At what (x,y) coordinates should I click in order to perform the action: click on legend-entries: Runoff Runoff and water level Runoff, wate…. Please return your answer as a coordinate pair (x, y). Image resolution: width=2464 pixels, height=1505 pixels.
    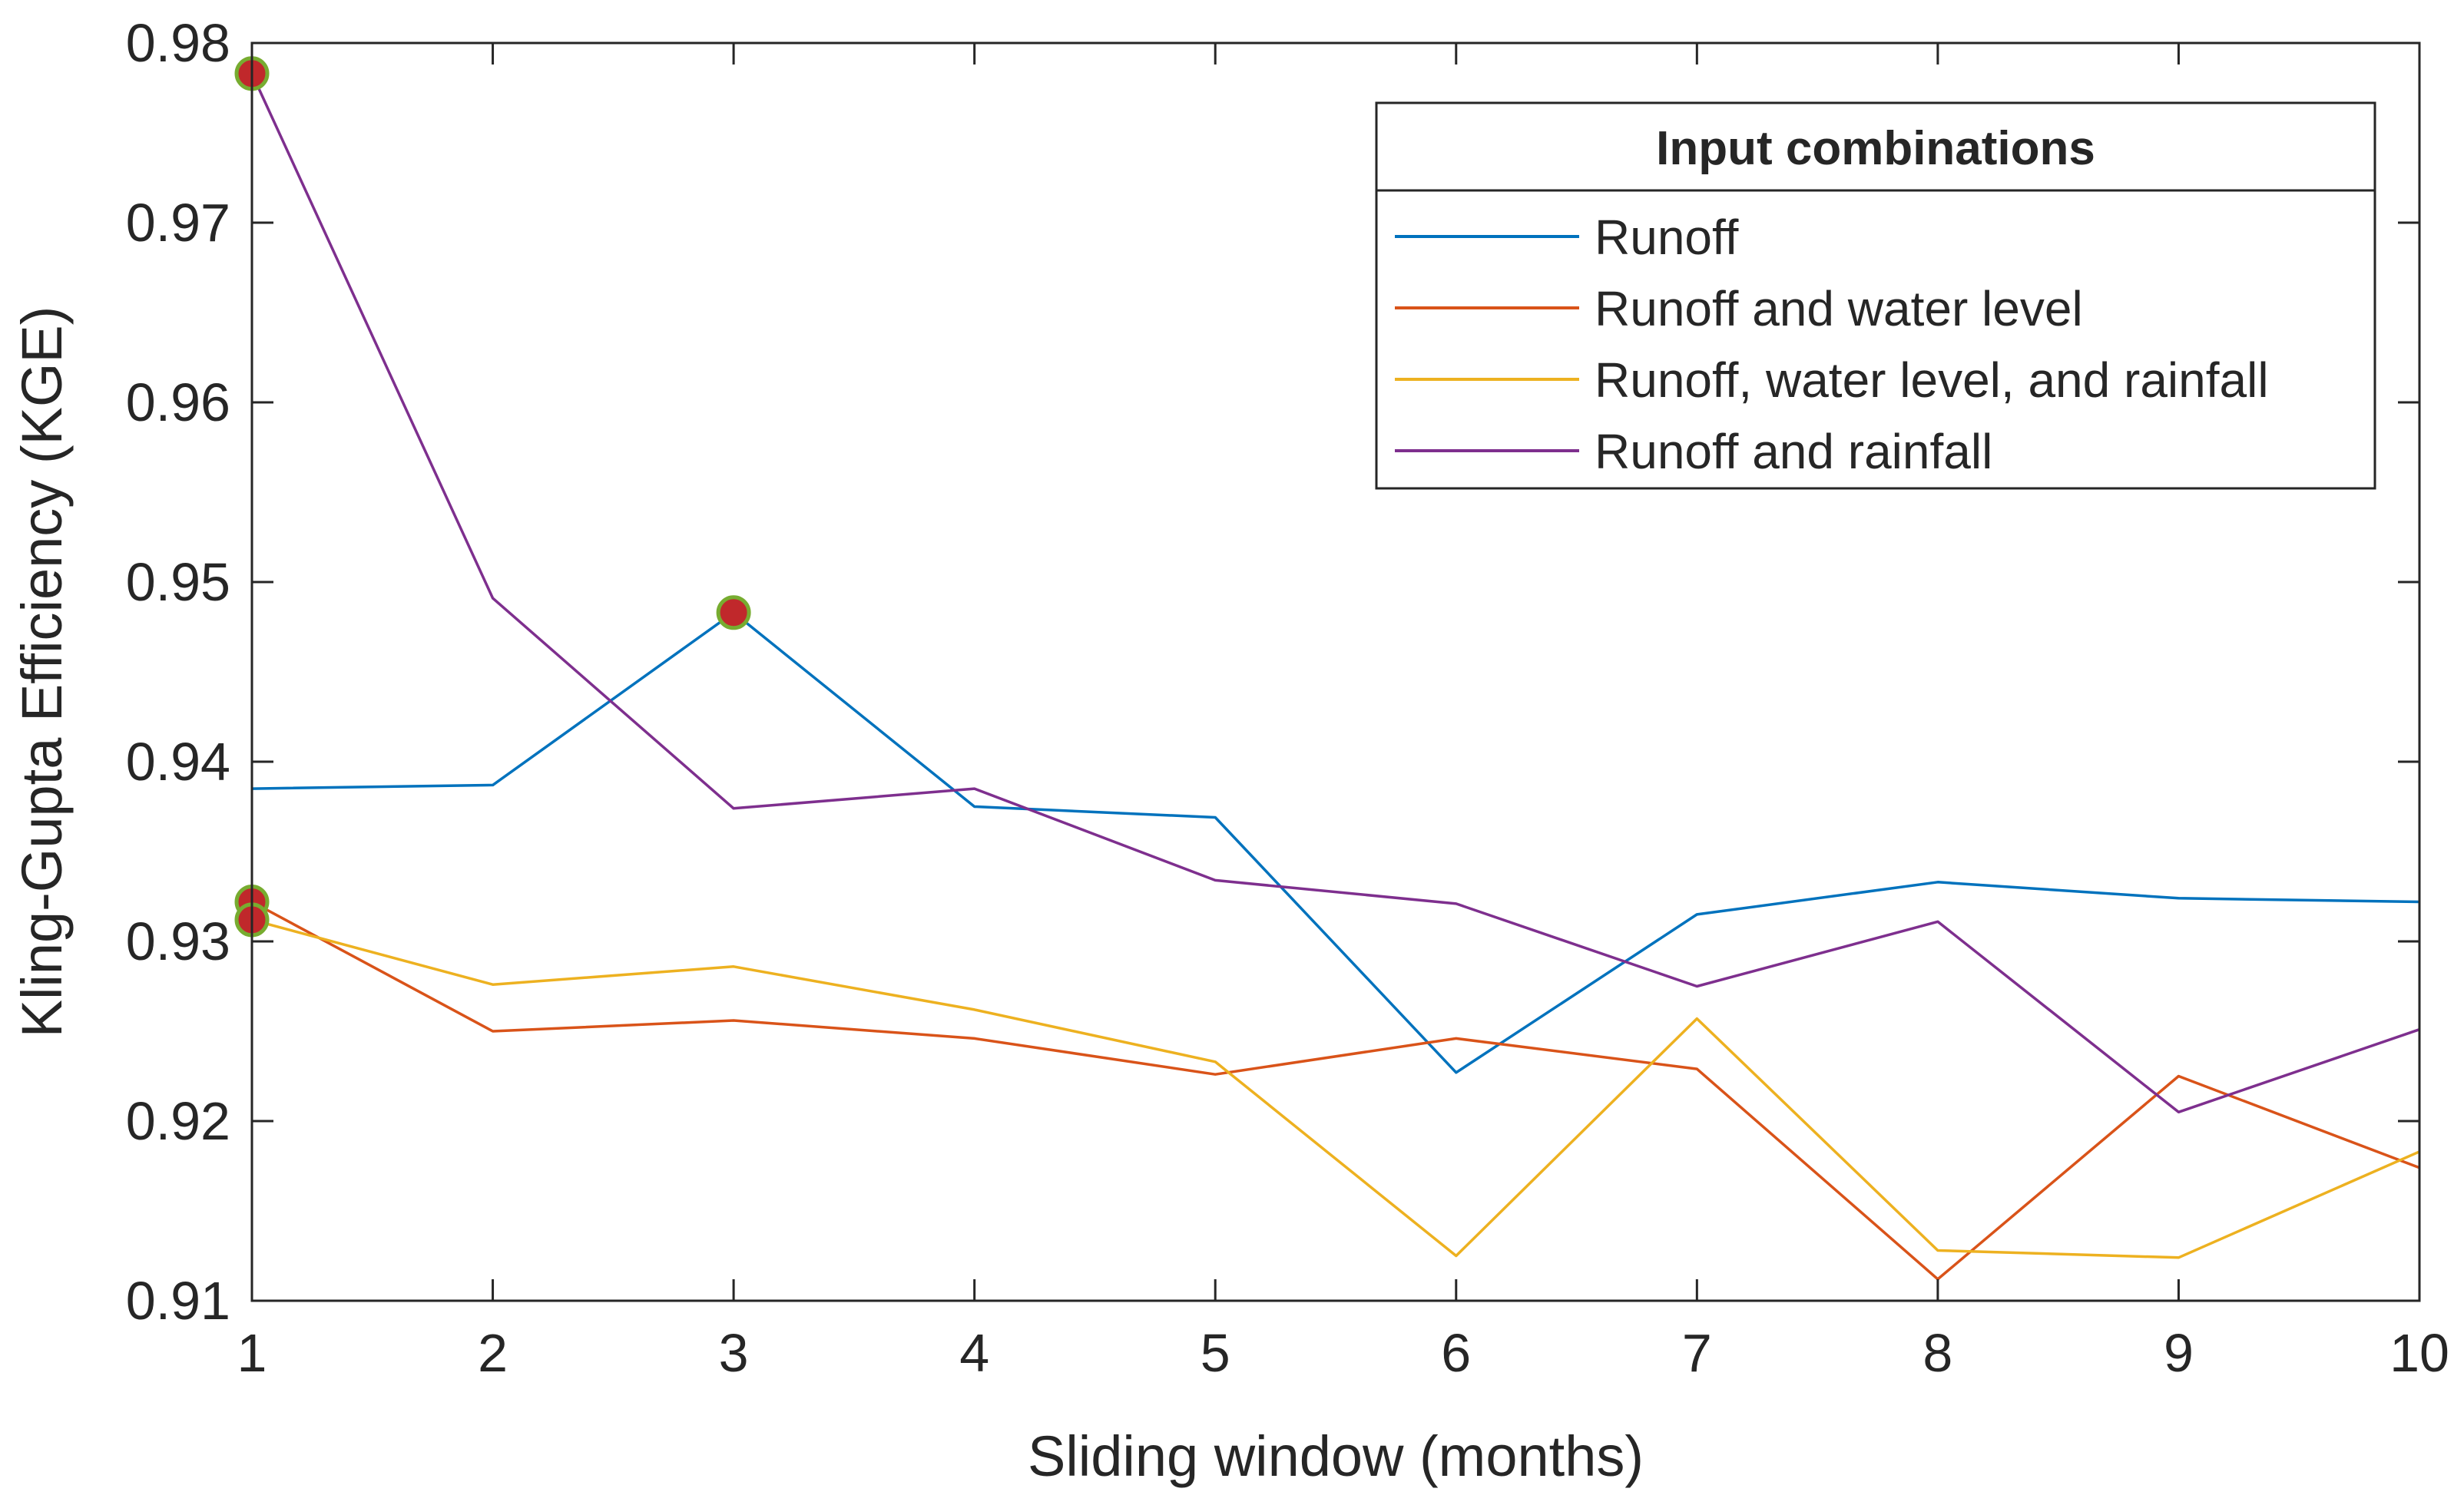
    Looking at the image, I should click on (1832, 345).